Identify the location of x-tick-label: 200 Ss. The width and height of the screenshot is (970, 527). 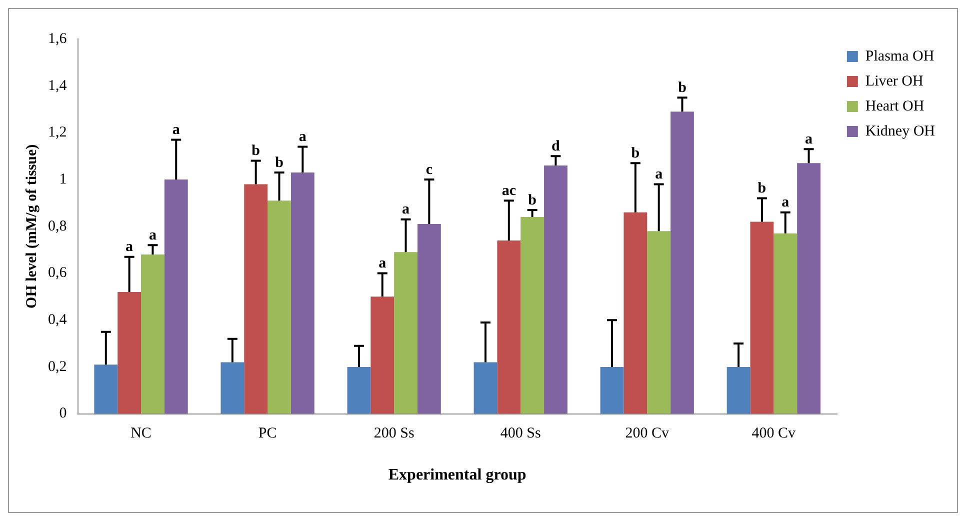
(394, 434).